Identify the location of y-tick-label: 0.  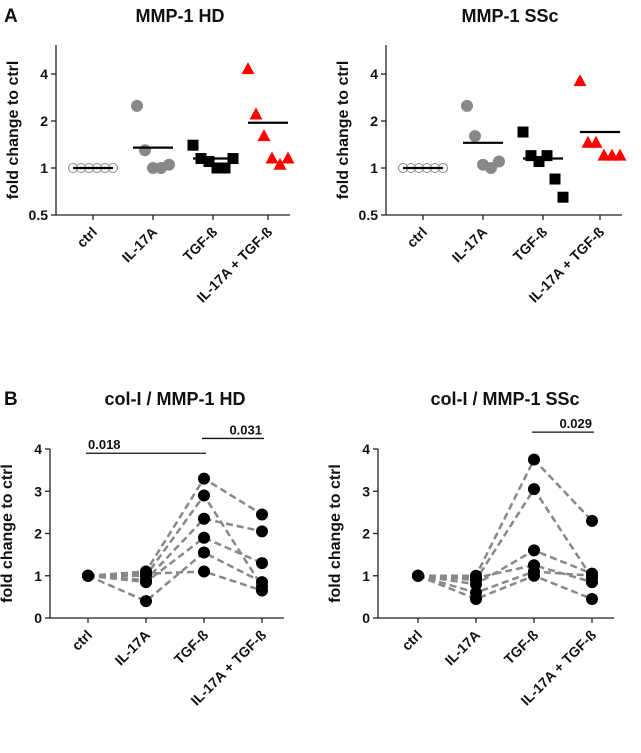
(38, 618).